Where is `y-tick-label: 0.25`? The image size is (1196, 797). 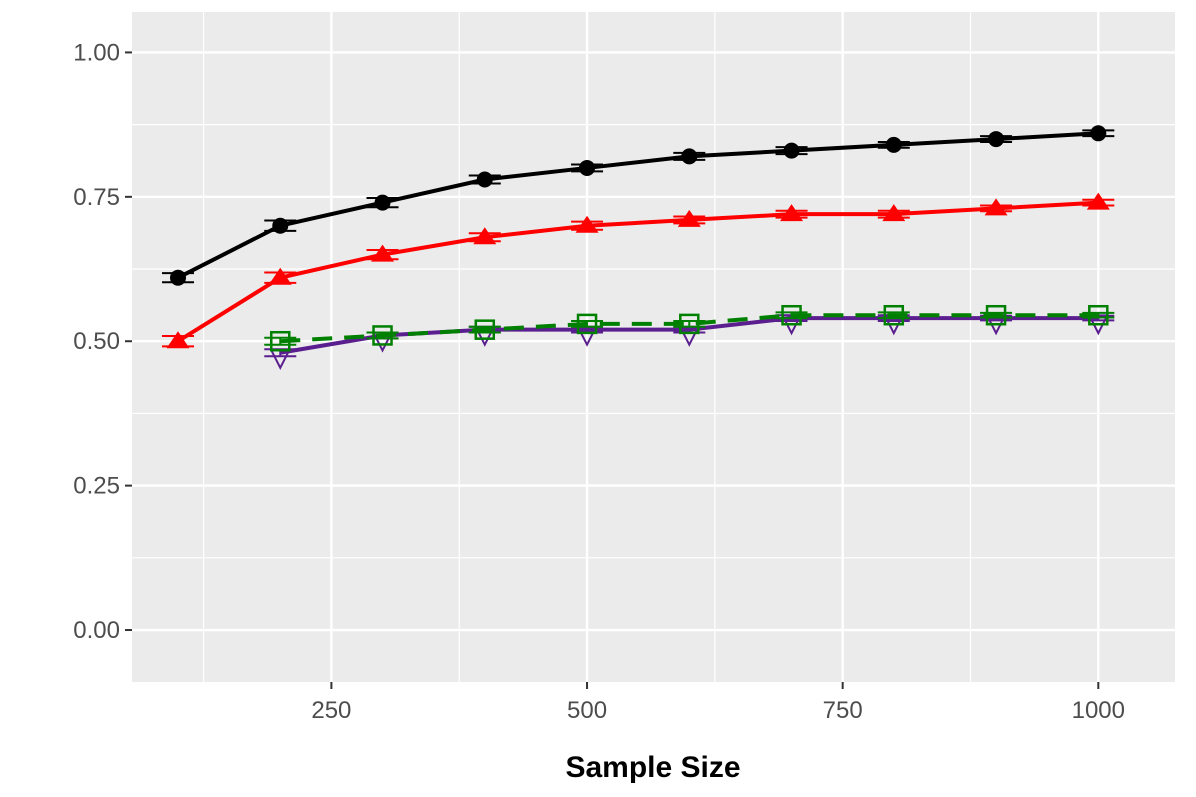 y-tick-label: 0.25 is located at coordinates (96, 486).